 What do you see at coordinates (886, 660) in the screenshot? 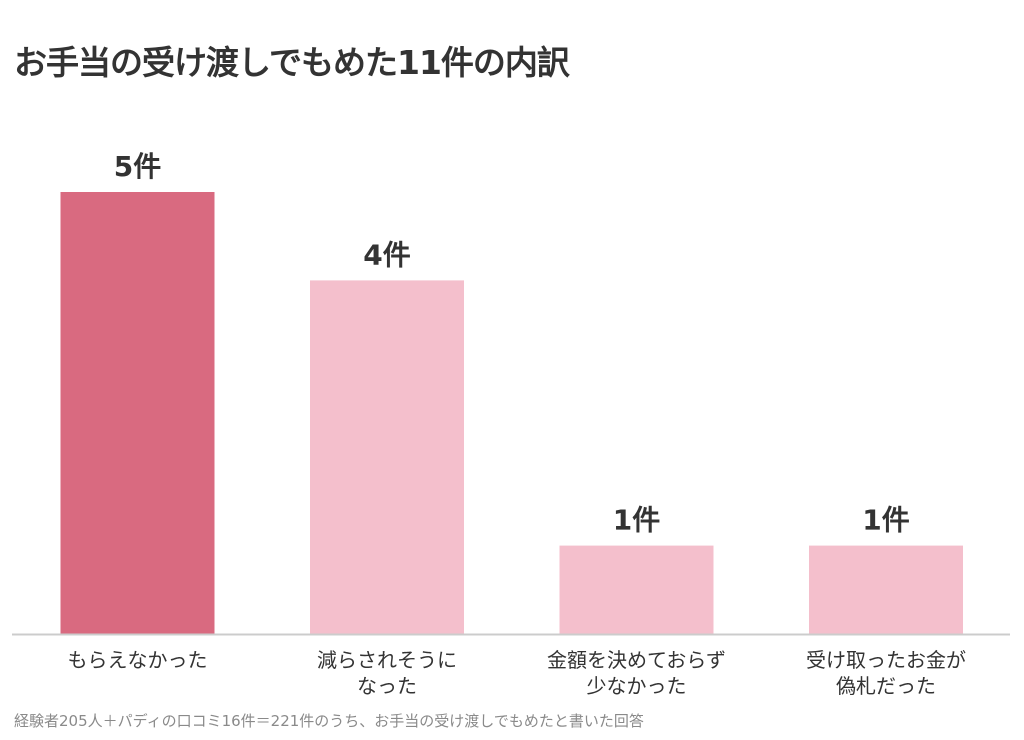
I see `category-label-4-line-1: 受け取ったお金が` at bounding box center [886, 660].